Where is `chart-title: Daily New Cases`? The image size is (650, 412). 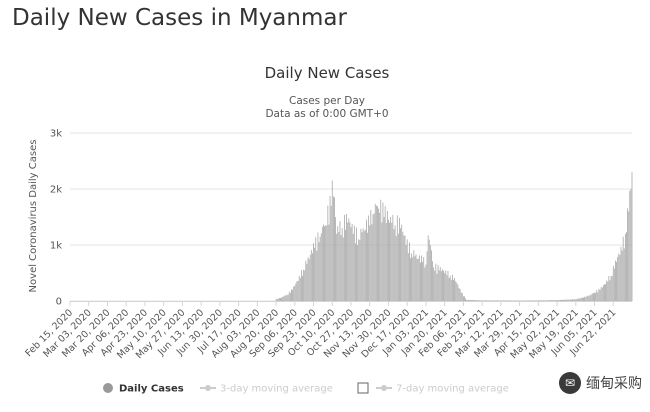 chart-title: Daily New Cases is located at coordinates (327, 73).